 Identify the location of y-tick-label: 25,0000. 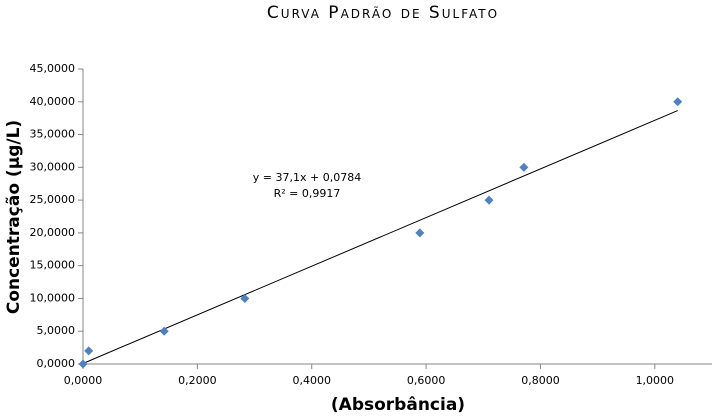
(53, 199).